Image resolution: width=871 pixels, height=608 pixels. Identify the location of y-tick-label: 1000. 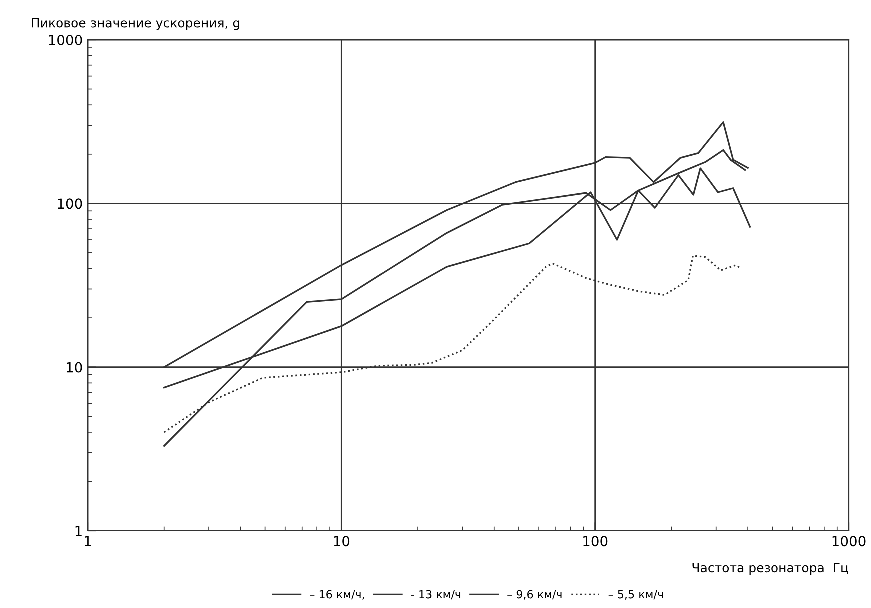
(65, 40).